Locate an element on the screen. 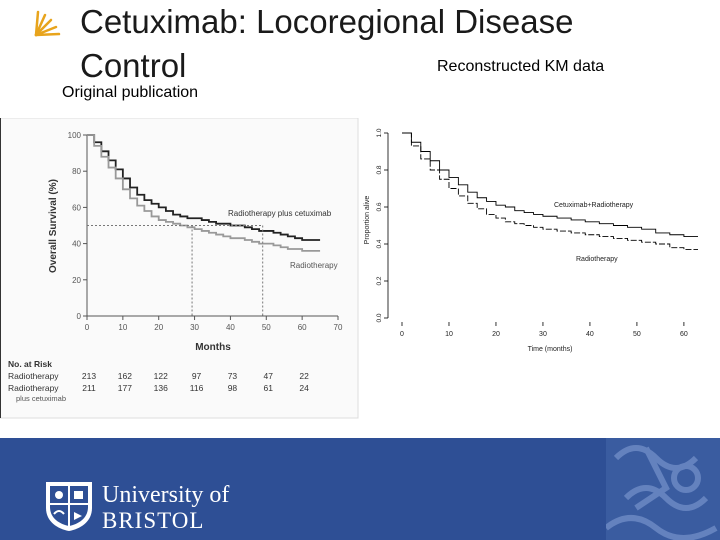 The width and height of the screenshot is (720, 540). recon-x-tick-label: 10 is located at coordinates (449, 334).